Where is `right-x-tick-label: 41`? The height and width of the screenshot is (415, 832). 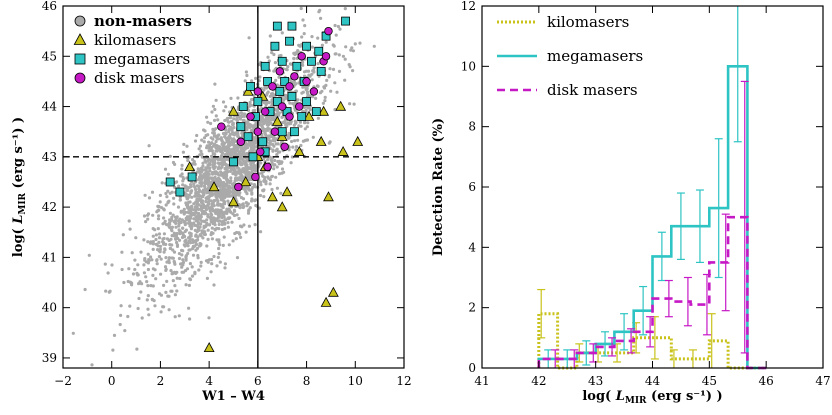 right-x-tick-label: 41 is located at coordinates (481, 381).